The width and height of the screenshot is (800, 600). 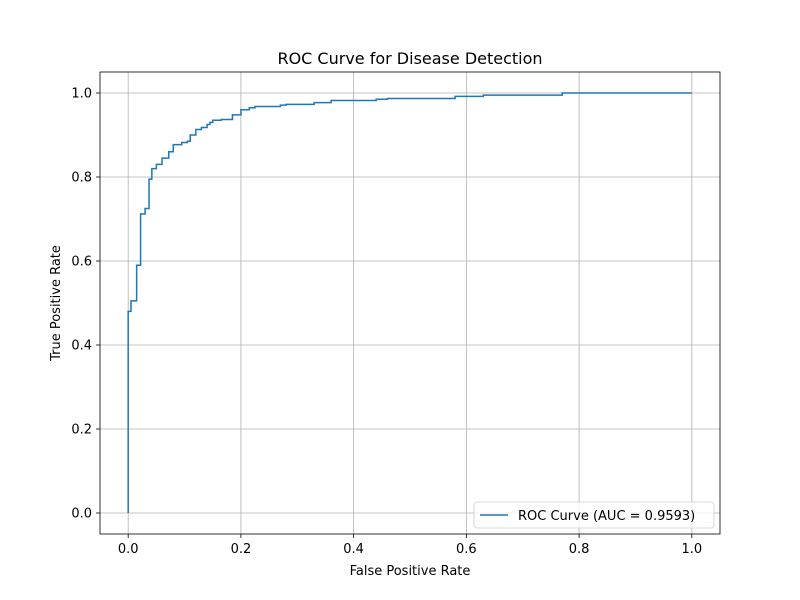 What do you see at coordinates (81, 178) in the screenshot?
I see `y-tick-label: 0.8` at bounding box center [81, 178].